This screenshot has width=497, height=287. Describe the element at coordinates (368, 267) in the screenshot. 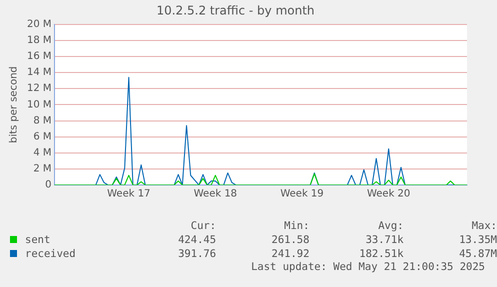

I see `text: Last update: Wed May 21 21:00:35 2025` at that location.